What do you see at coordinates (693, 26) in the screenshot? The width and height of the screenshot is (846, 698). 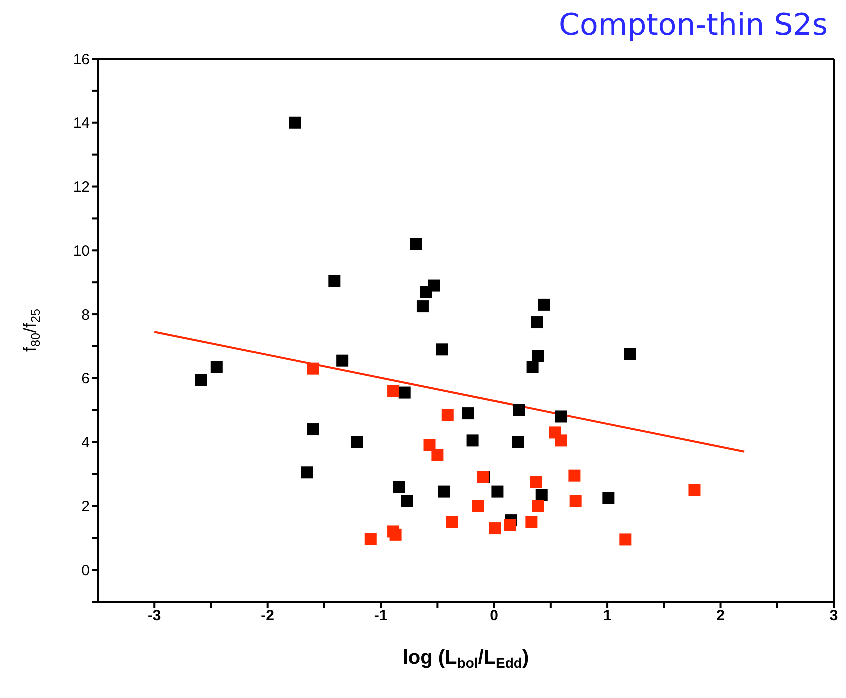 I see `chart-title: Compton-thin S2s` at bounding box center [693, 26].